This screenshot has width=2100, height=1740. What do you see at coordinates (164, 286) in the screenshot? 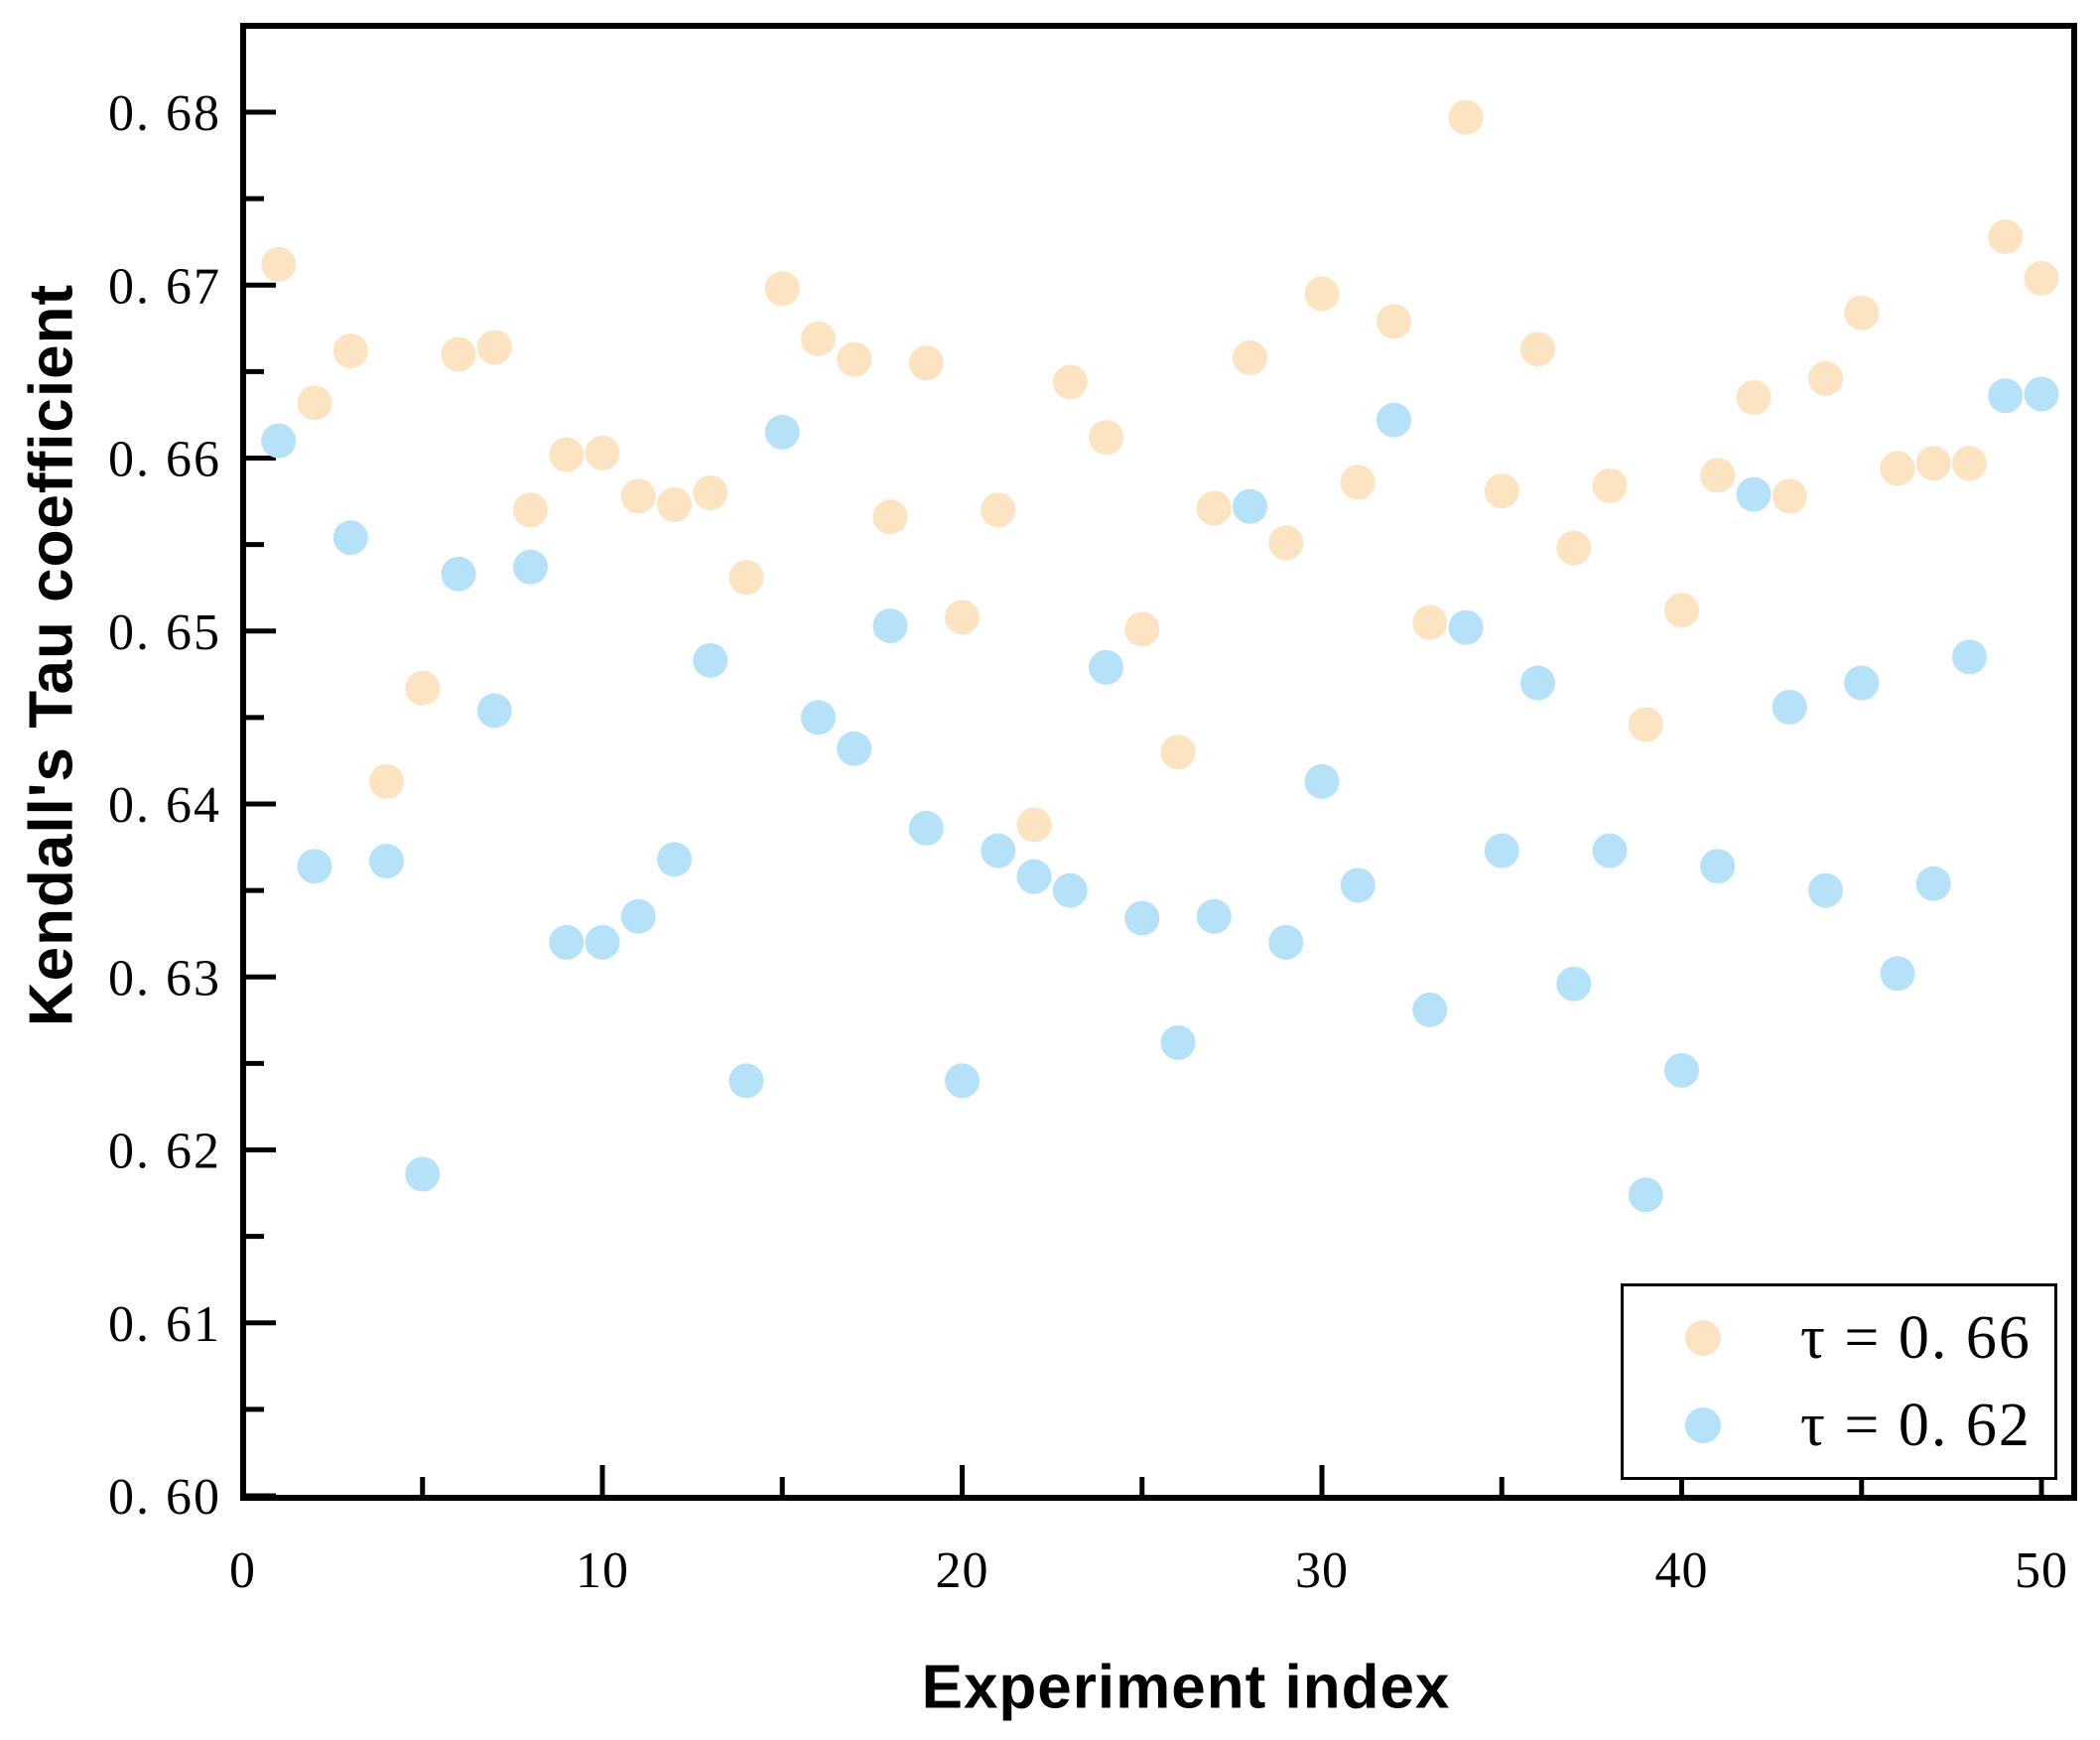
I see `y-tick-label: 0. 67` at bounding box center [164, 286].